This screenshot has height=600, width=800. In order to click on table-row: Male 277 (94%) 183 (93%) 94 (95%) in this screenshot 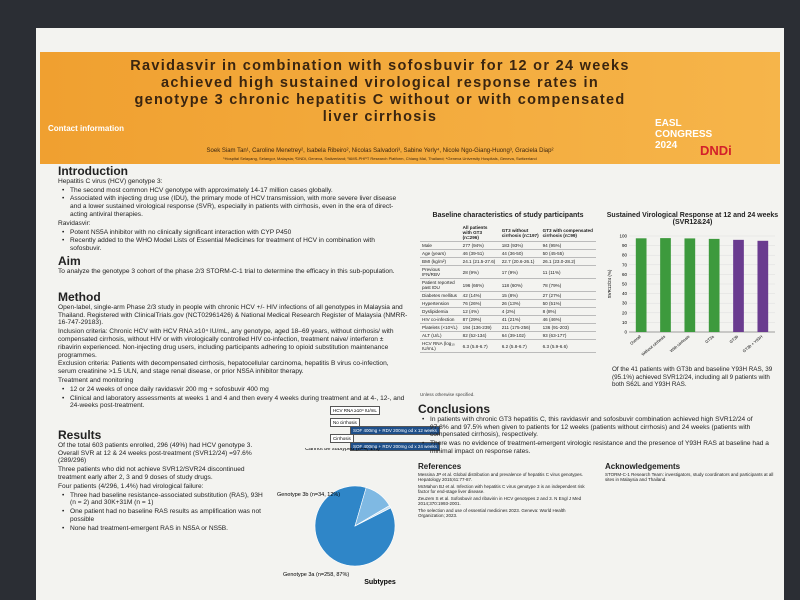, I will do `click(508, 245)`.